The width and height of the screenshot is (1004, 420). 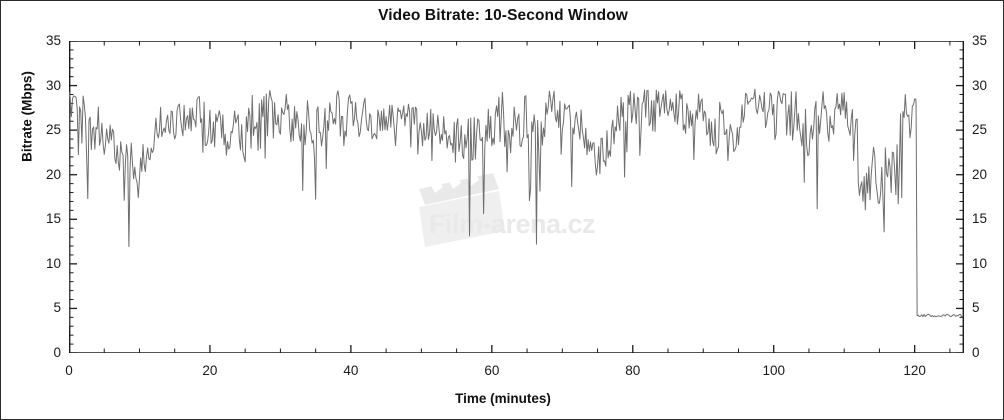 I want to click on y-tick-label-right-5: 5, so click(x=976, y=308).